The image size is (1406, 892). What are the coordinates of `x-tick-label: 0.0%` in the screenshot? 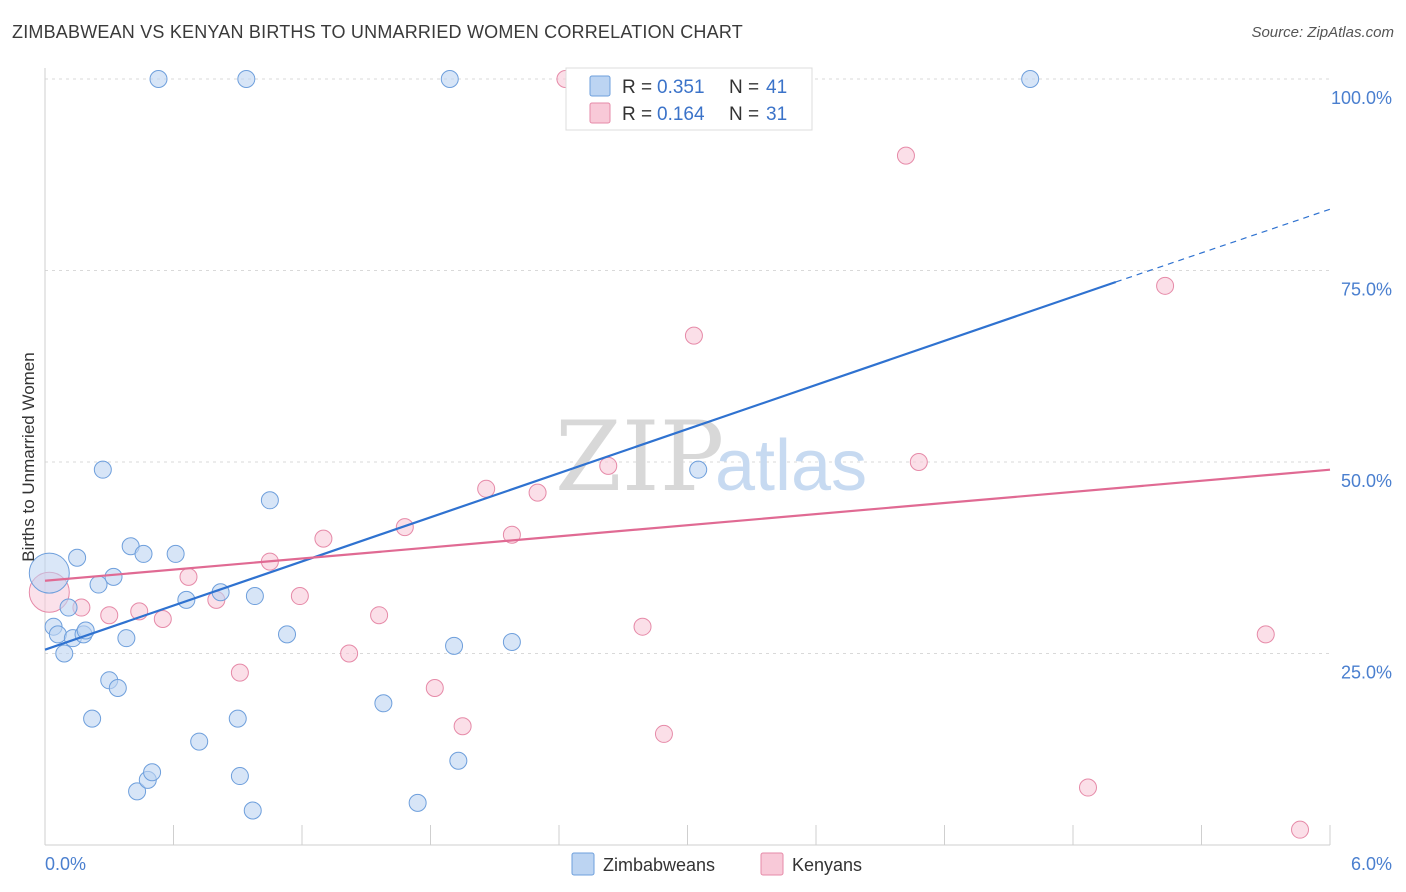 It's located at (65, 864).